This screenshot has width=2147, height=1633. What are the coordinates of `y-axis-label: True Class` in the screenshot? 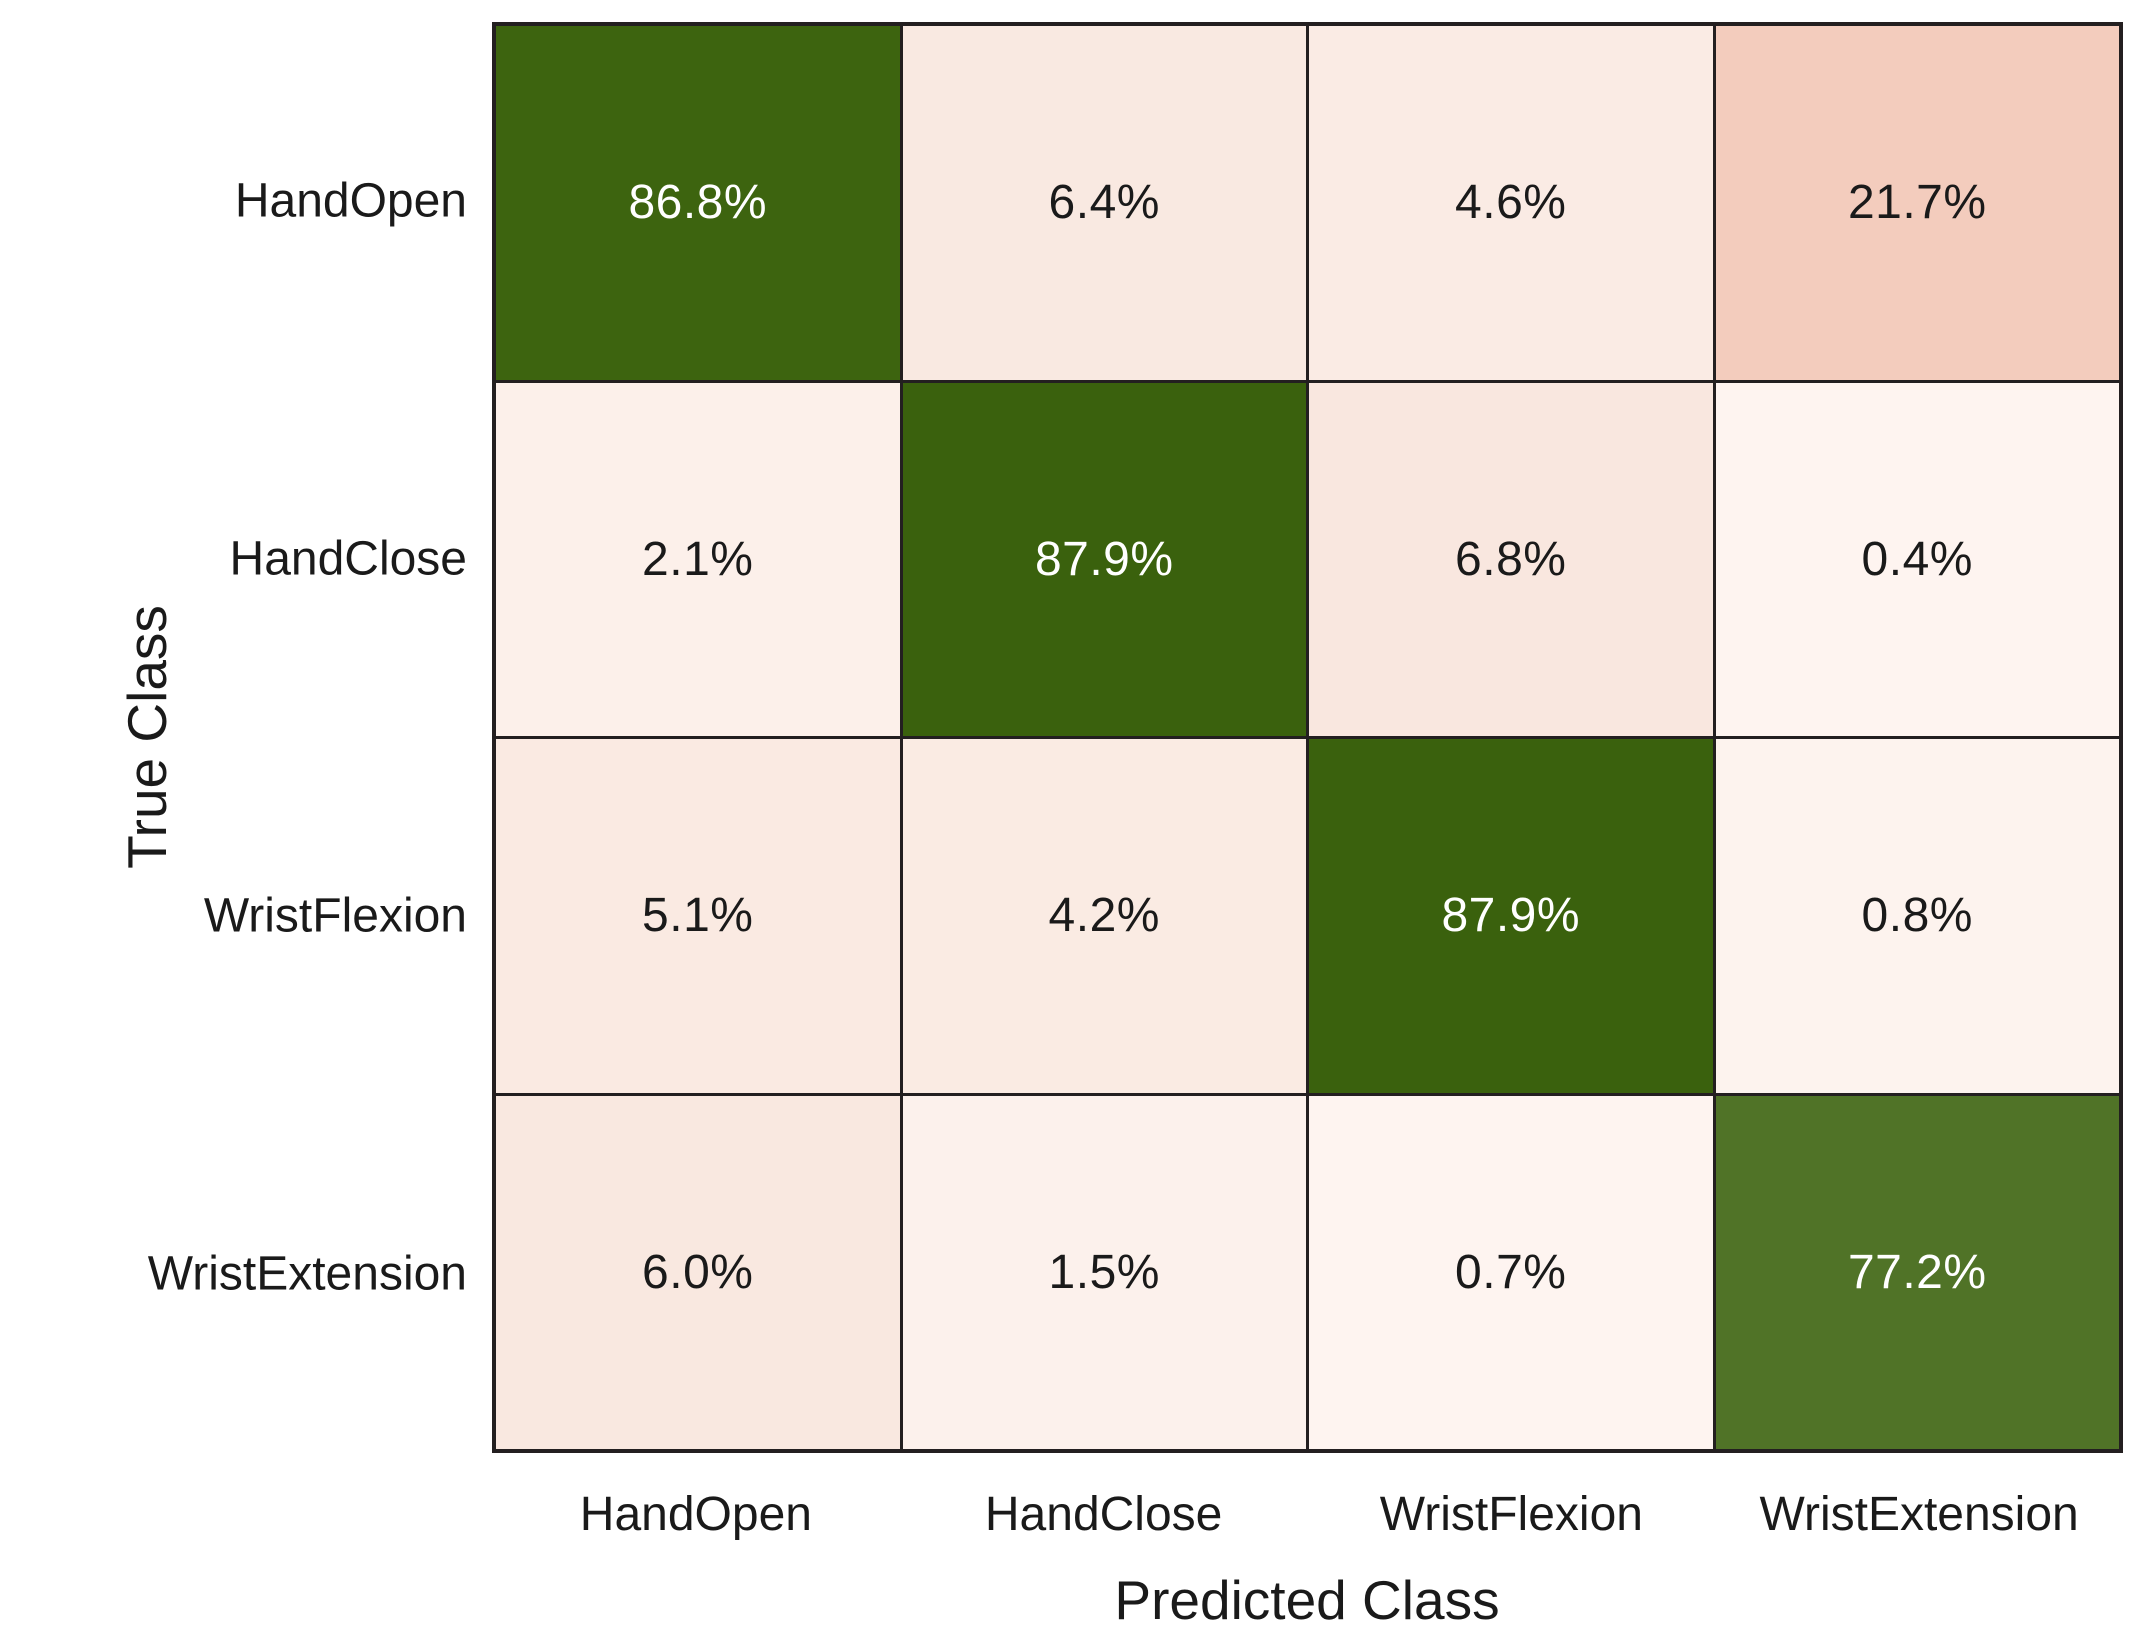 It's located at (146, 737).